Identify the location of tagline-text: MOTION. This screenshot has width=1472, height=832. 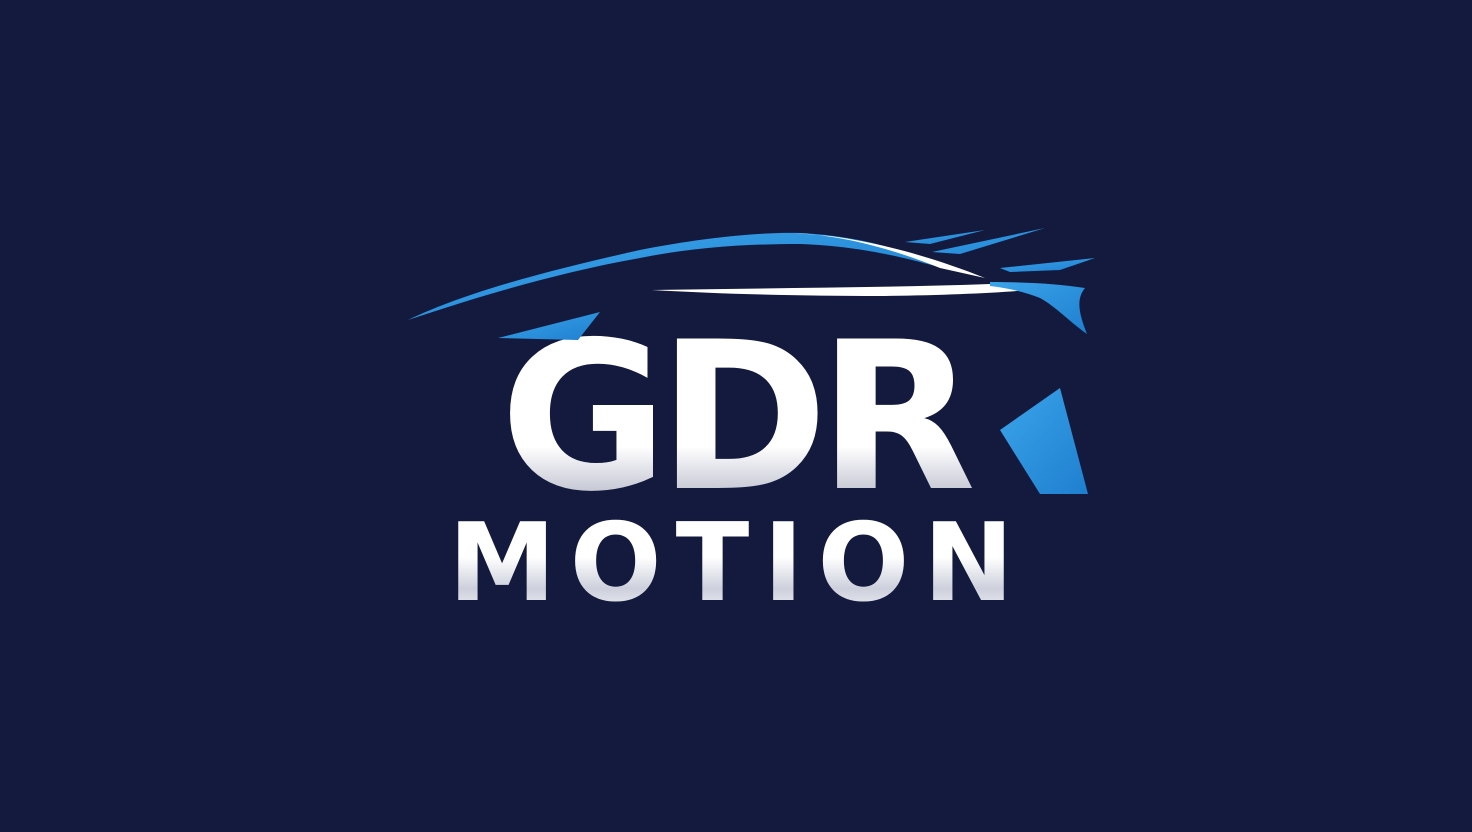
(737, 563).